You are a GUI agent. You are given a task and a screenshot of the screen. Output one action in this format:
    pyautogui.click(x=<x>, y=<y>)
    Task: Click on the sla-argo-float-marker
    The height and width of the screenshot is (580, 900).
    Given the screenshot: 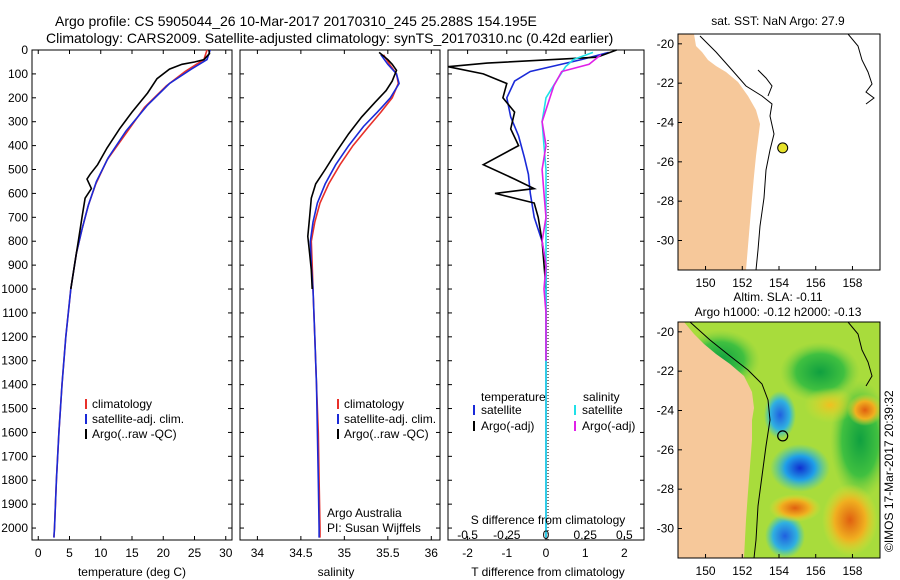 What is the action you would take?
    pyautogui.click(x=783, y=436)
    